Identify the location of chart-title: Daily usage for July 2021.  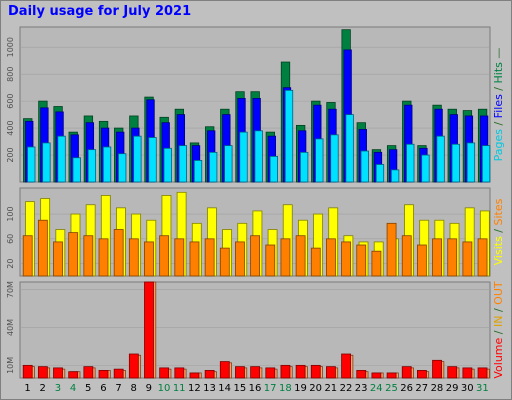
(100, 11).